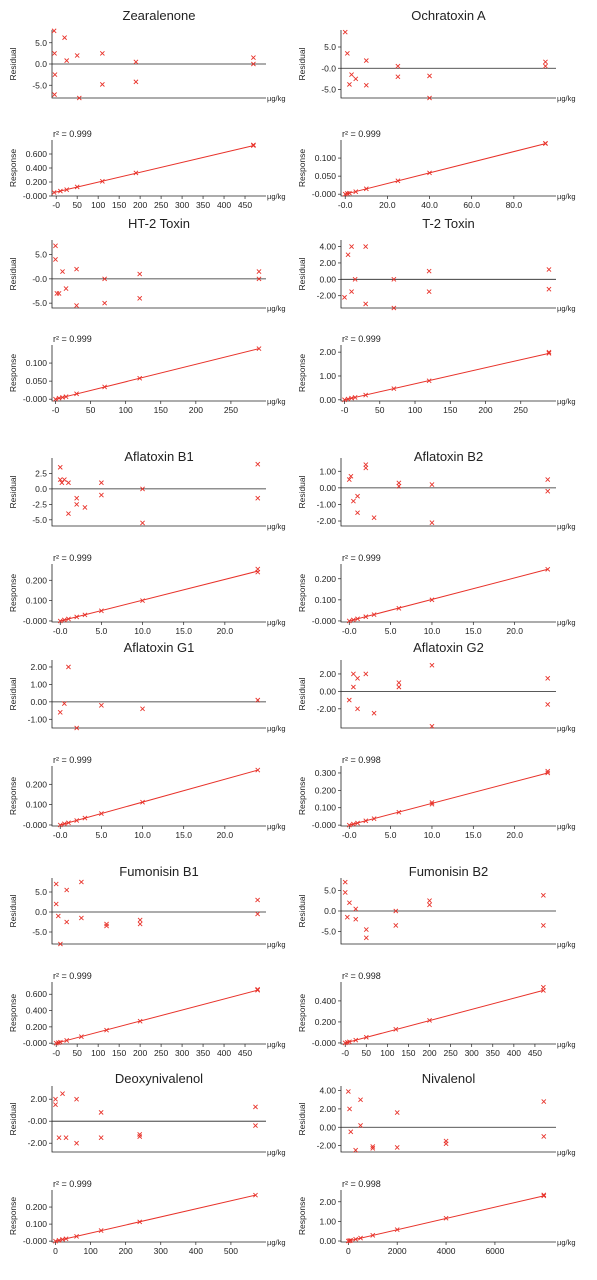 The height and width of the screenshot is (1280, 597). Describe the element at coordinates (330, 911) in the screenshot. I see `y-tick-label: 0.0` at that location.